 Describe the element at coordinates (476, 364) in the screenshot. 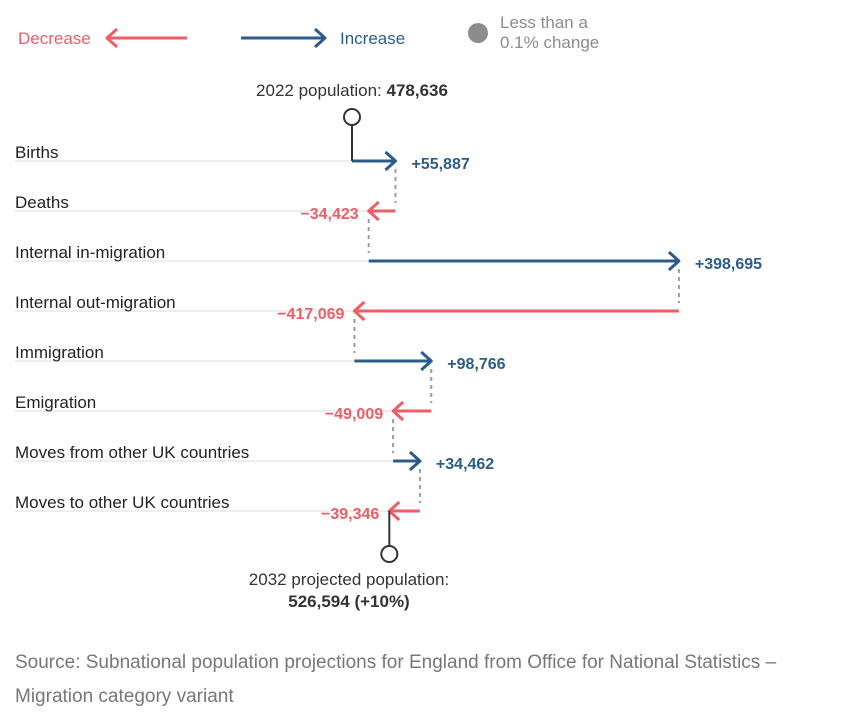

I see `value-label: +98,766` at that location.